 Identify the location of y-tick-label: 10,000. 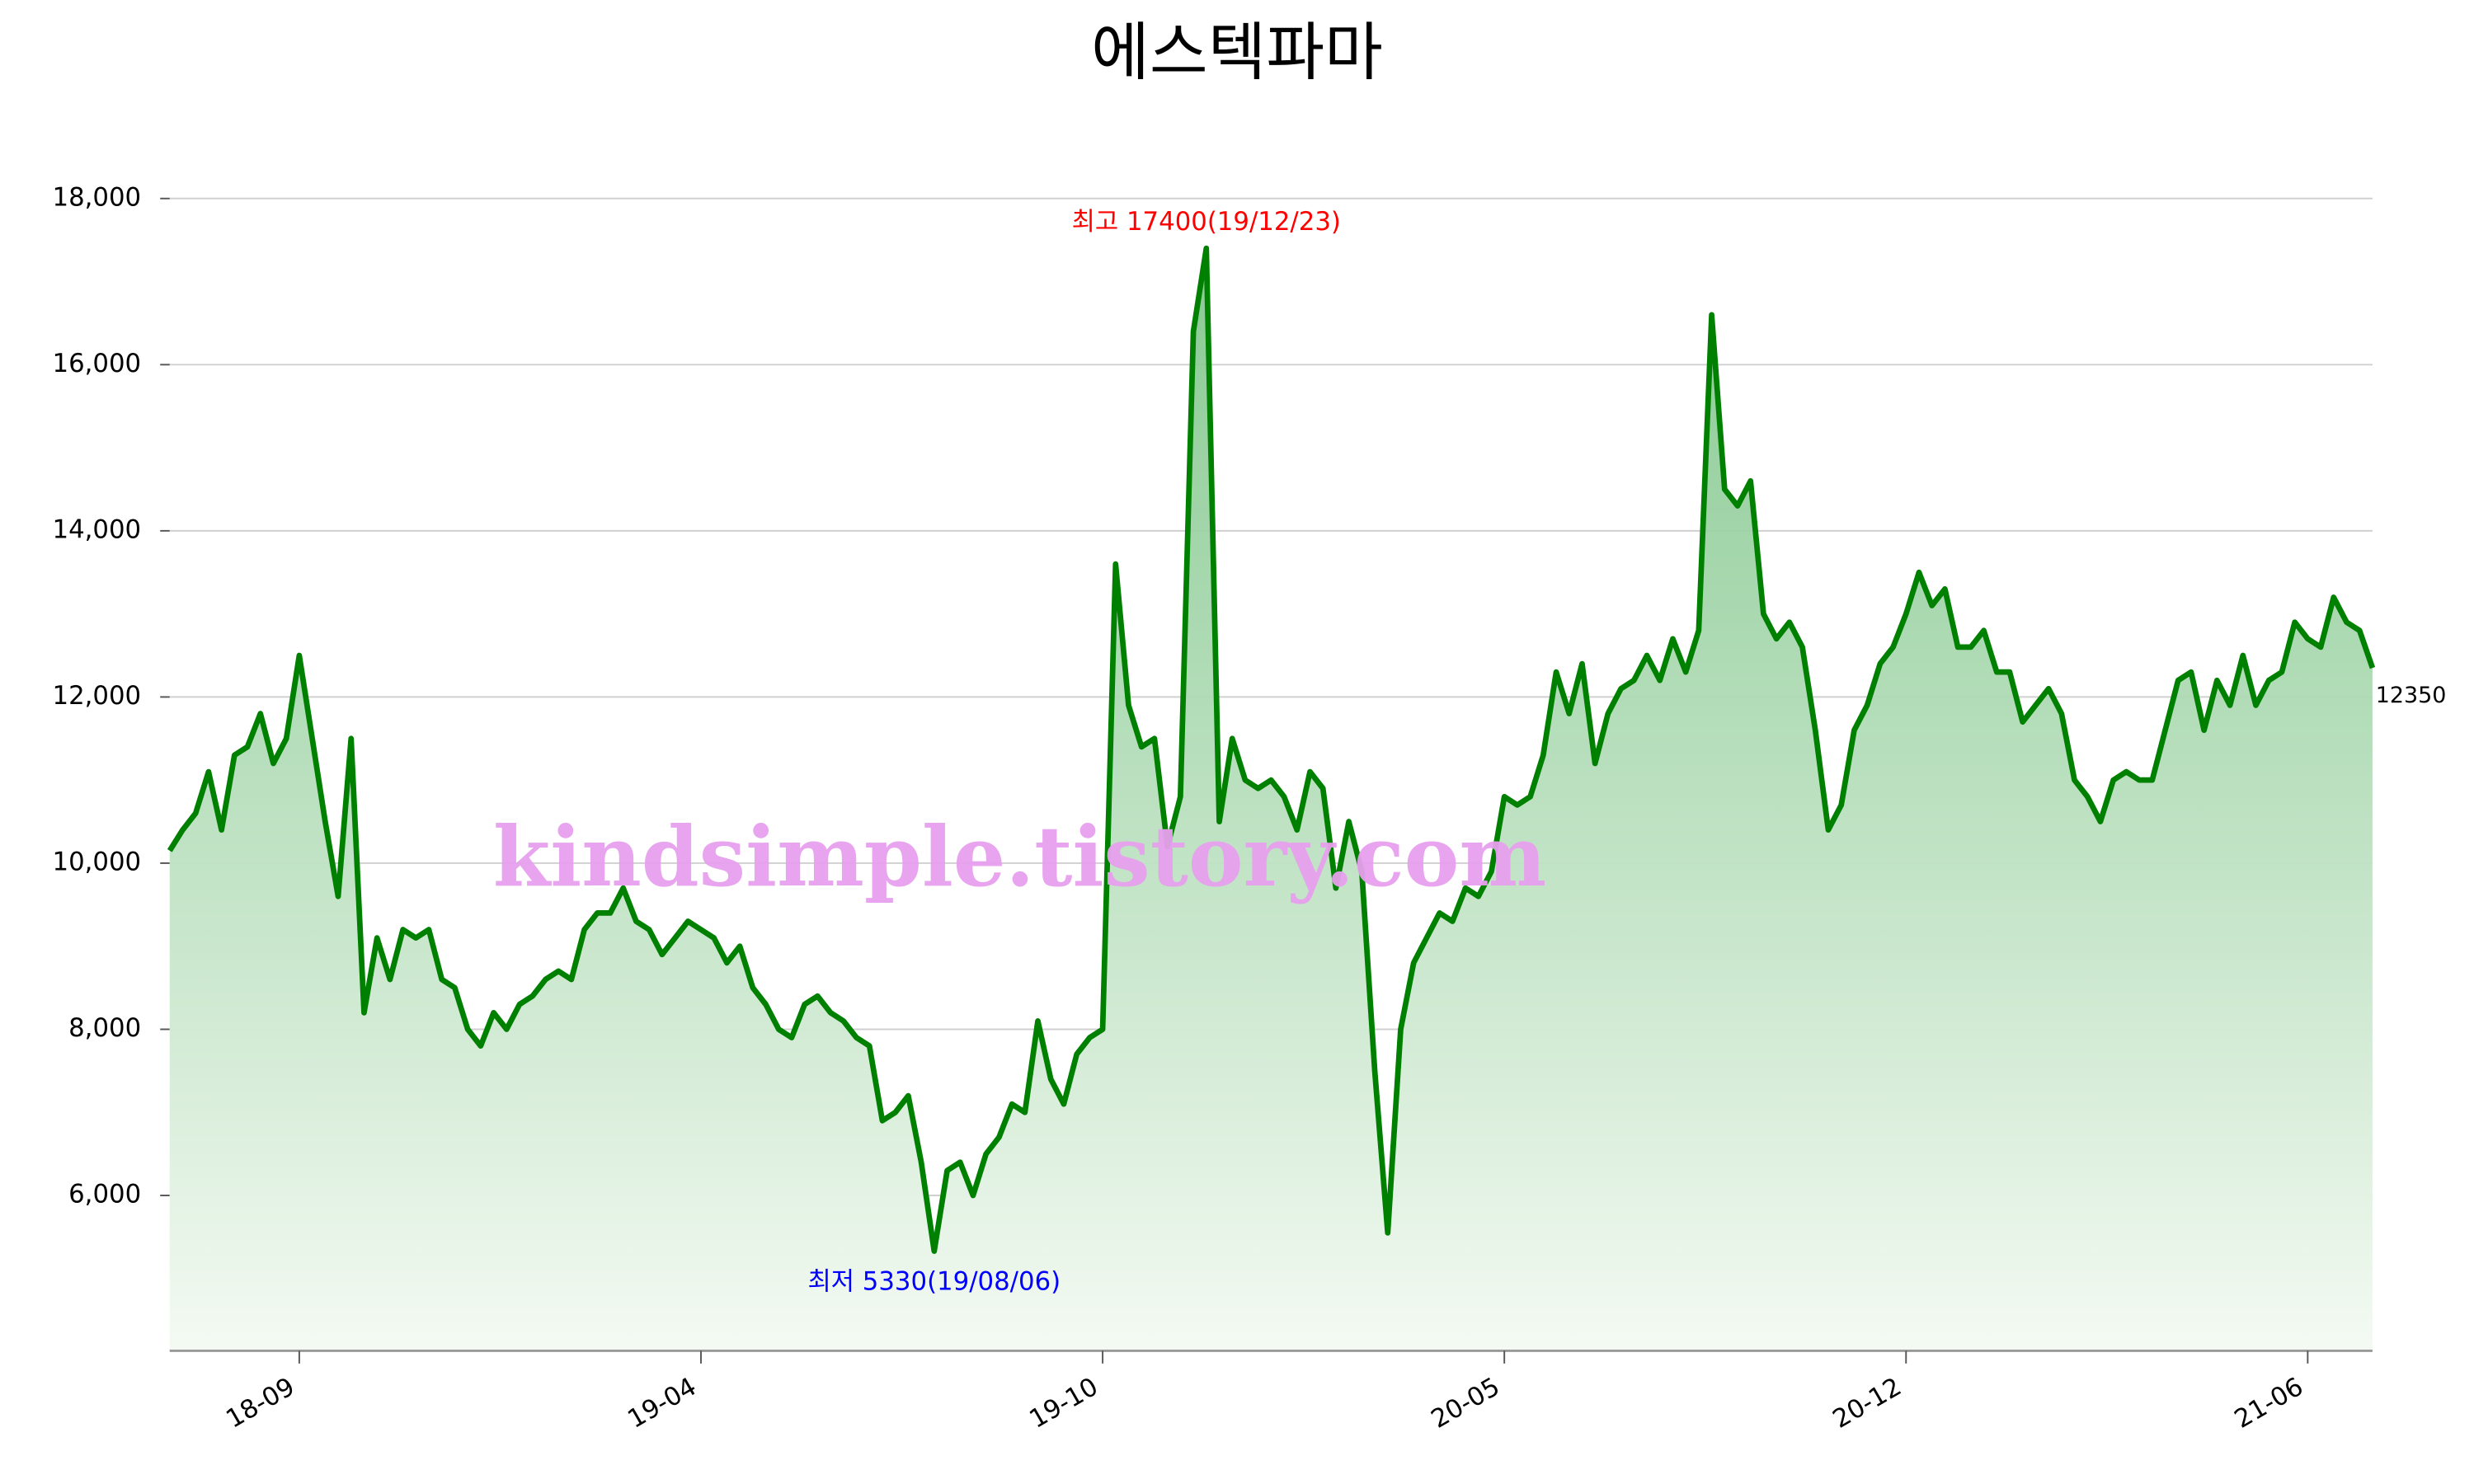
(97, 861).